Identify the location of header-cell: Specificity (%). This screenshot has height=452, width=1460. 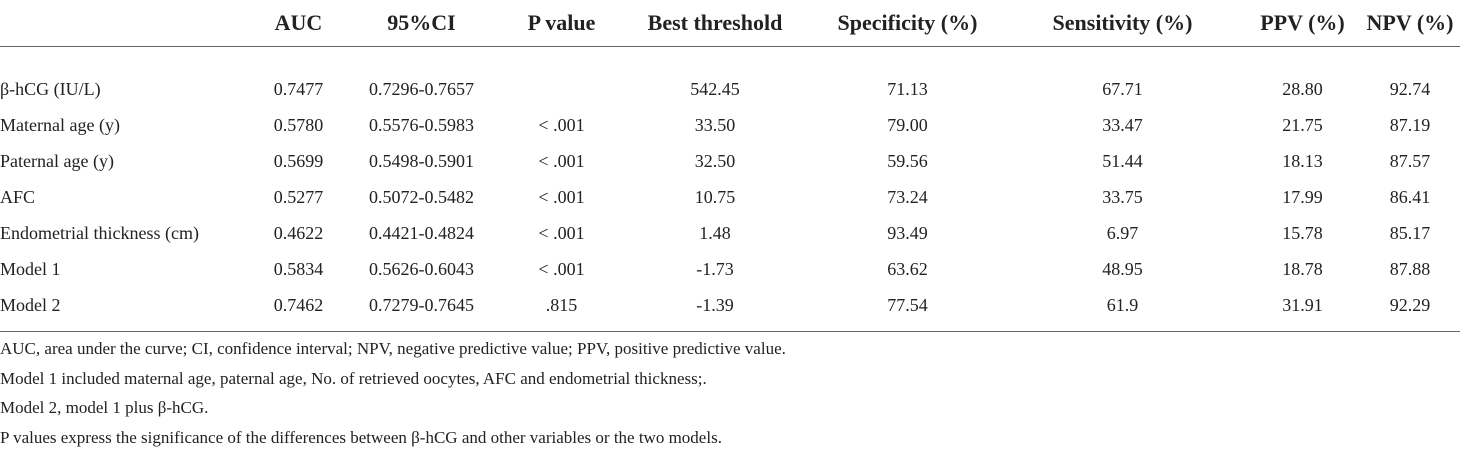
(907, 23).